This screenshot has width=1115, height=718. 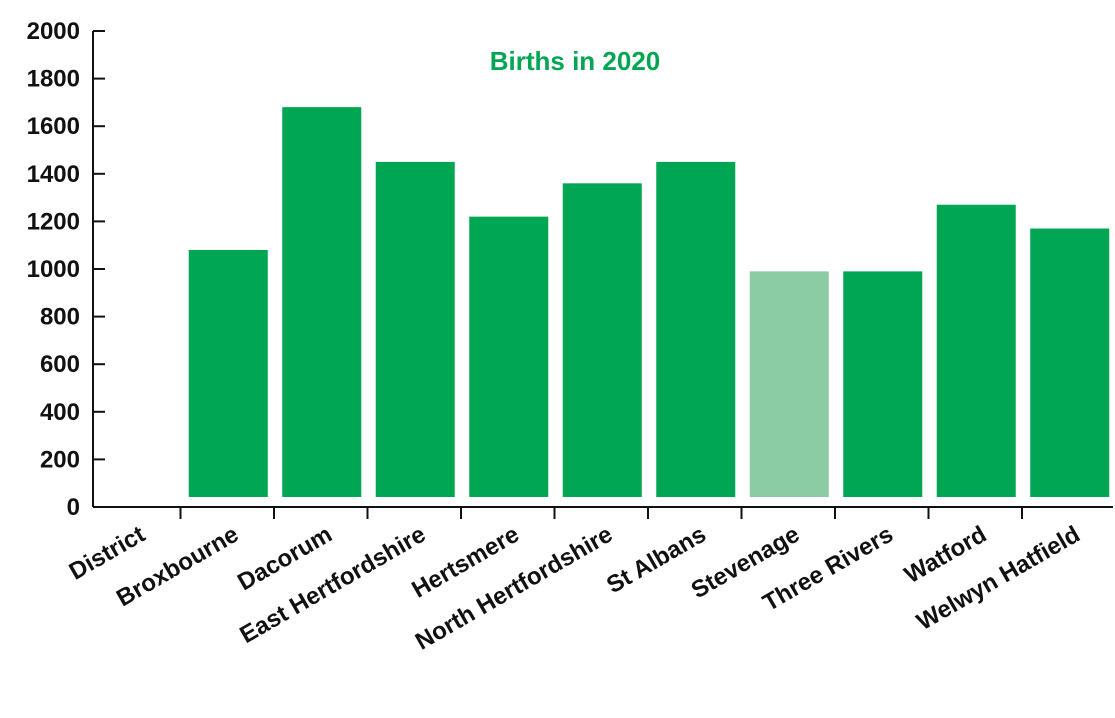 I want to click on y-tick-label: 800, so click(x=60, y=317).